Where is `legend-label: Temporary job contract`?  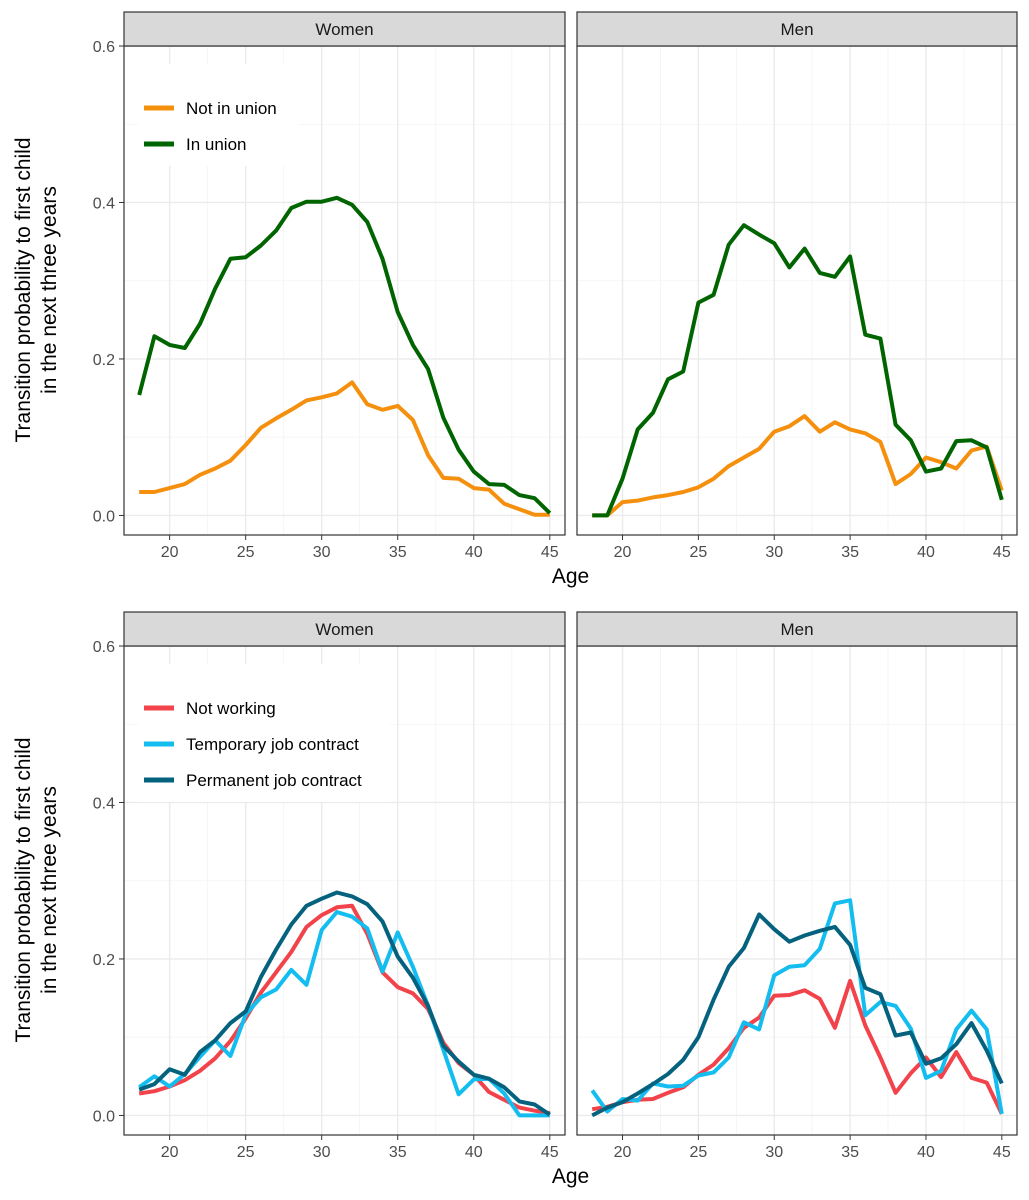
legend-label: Temporary job contract is located at coordinates (272, 744).